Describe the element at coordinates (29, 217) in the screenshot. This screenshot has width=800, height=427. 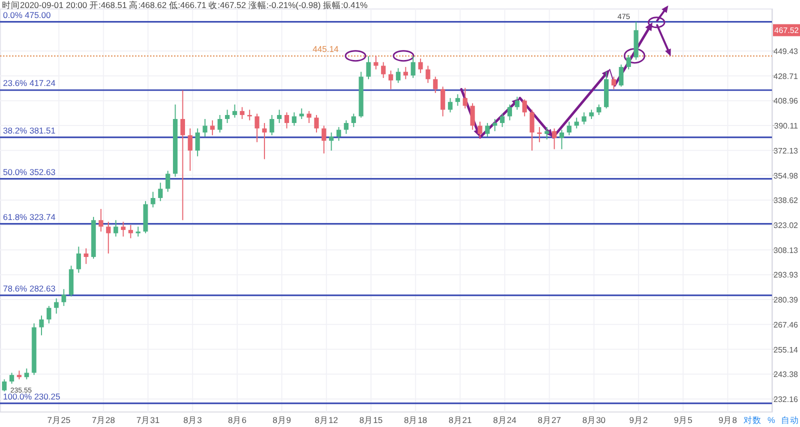
I see `ref-line-label: 61.8% 323.74` at that location.